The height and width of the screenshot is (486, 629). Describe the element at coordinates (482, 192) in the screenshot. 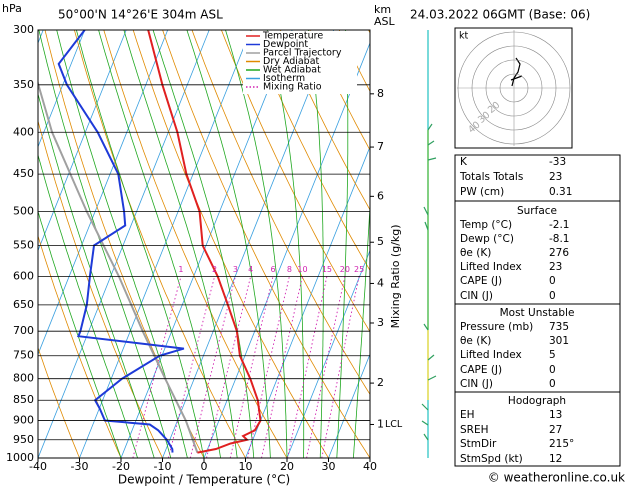

I see `table-label: PW (cm)` at that location.